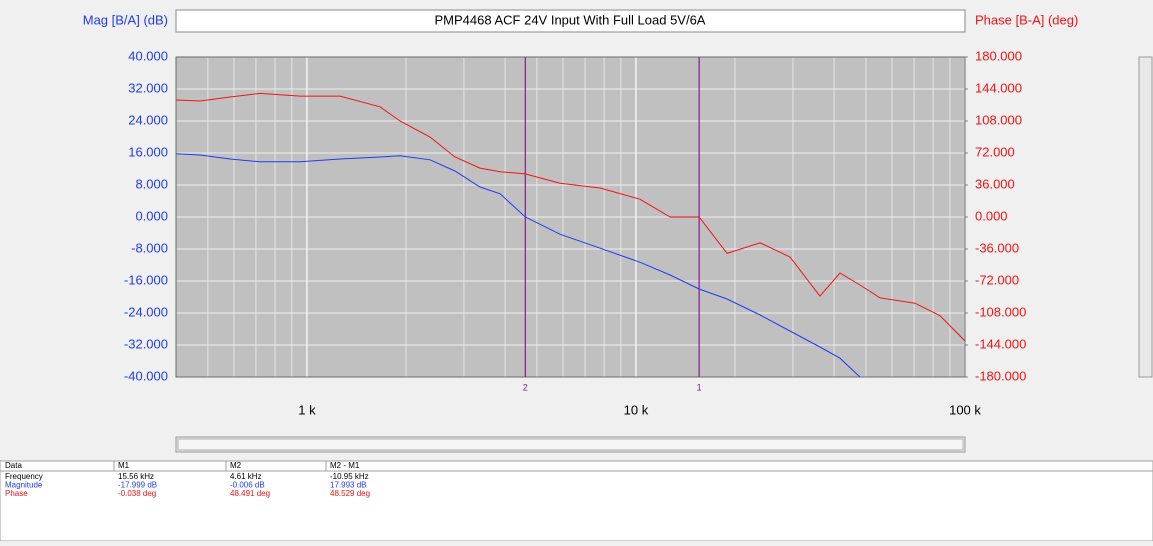 The image size is (1153, 546). Describe the element at coordinates (307, 409) in the screenshot. I see `x-tick-label: 1 k` at that location.